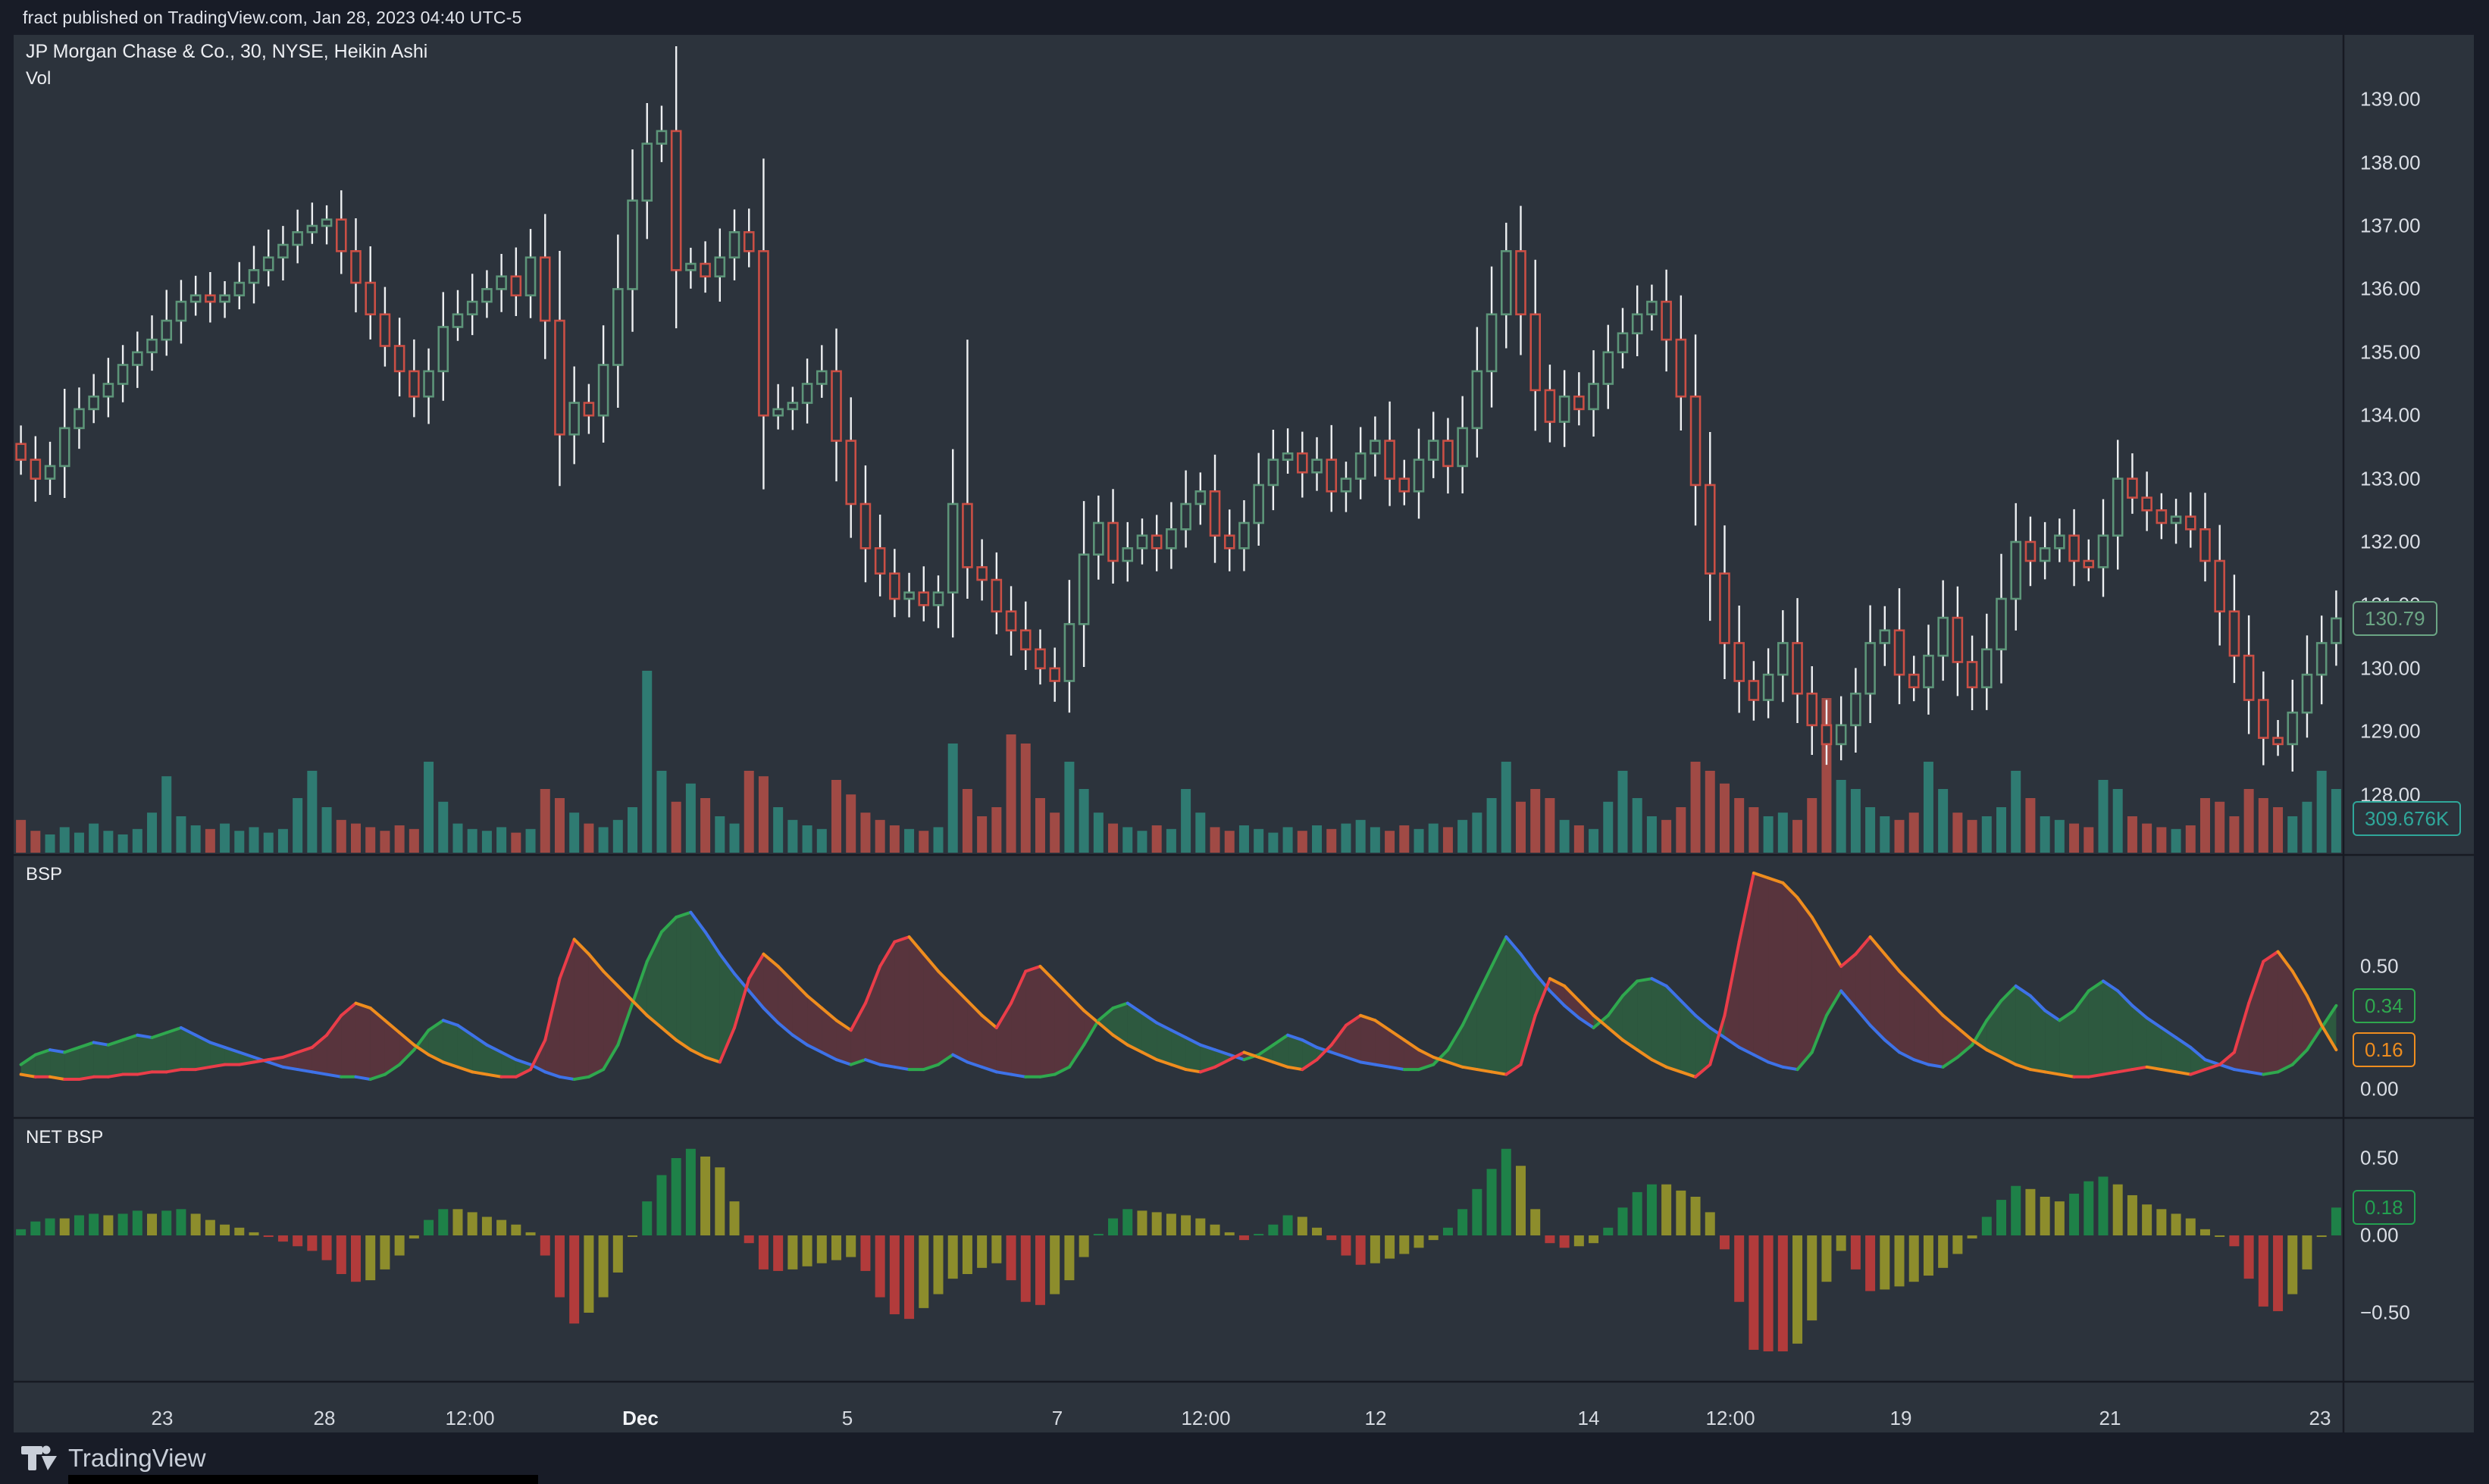 The image size is (2489, 1484). What do you see at coordinates (2390, 415) in the screenshot?
I see `price-tick: 134.00` at bounding box center [2390, 415].